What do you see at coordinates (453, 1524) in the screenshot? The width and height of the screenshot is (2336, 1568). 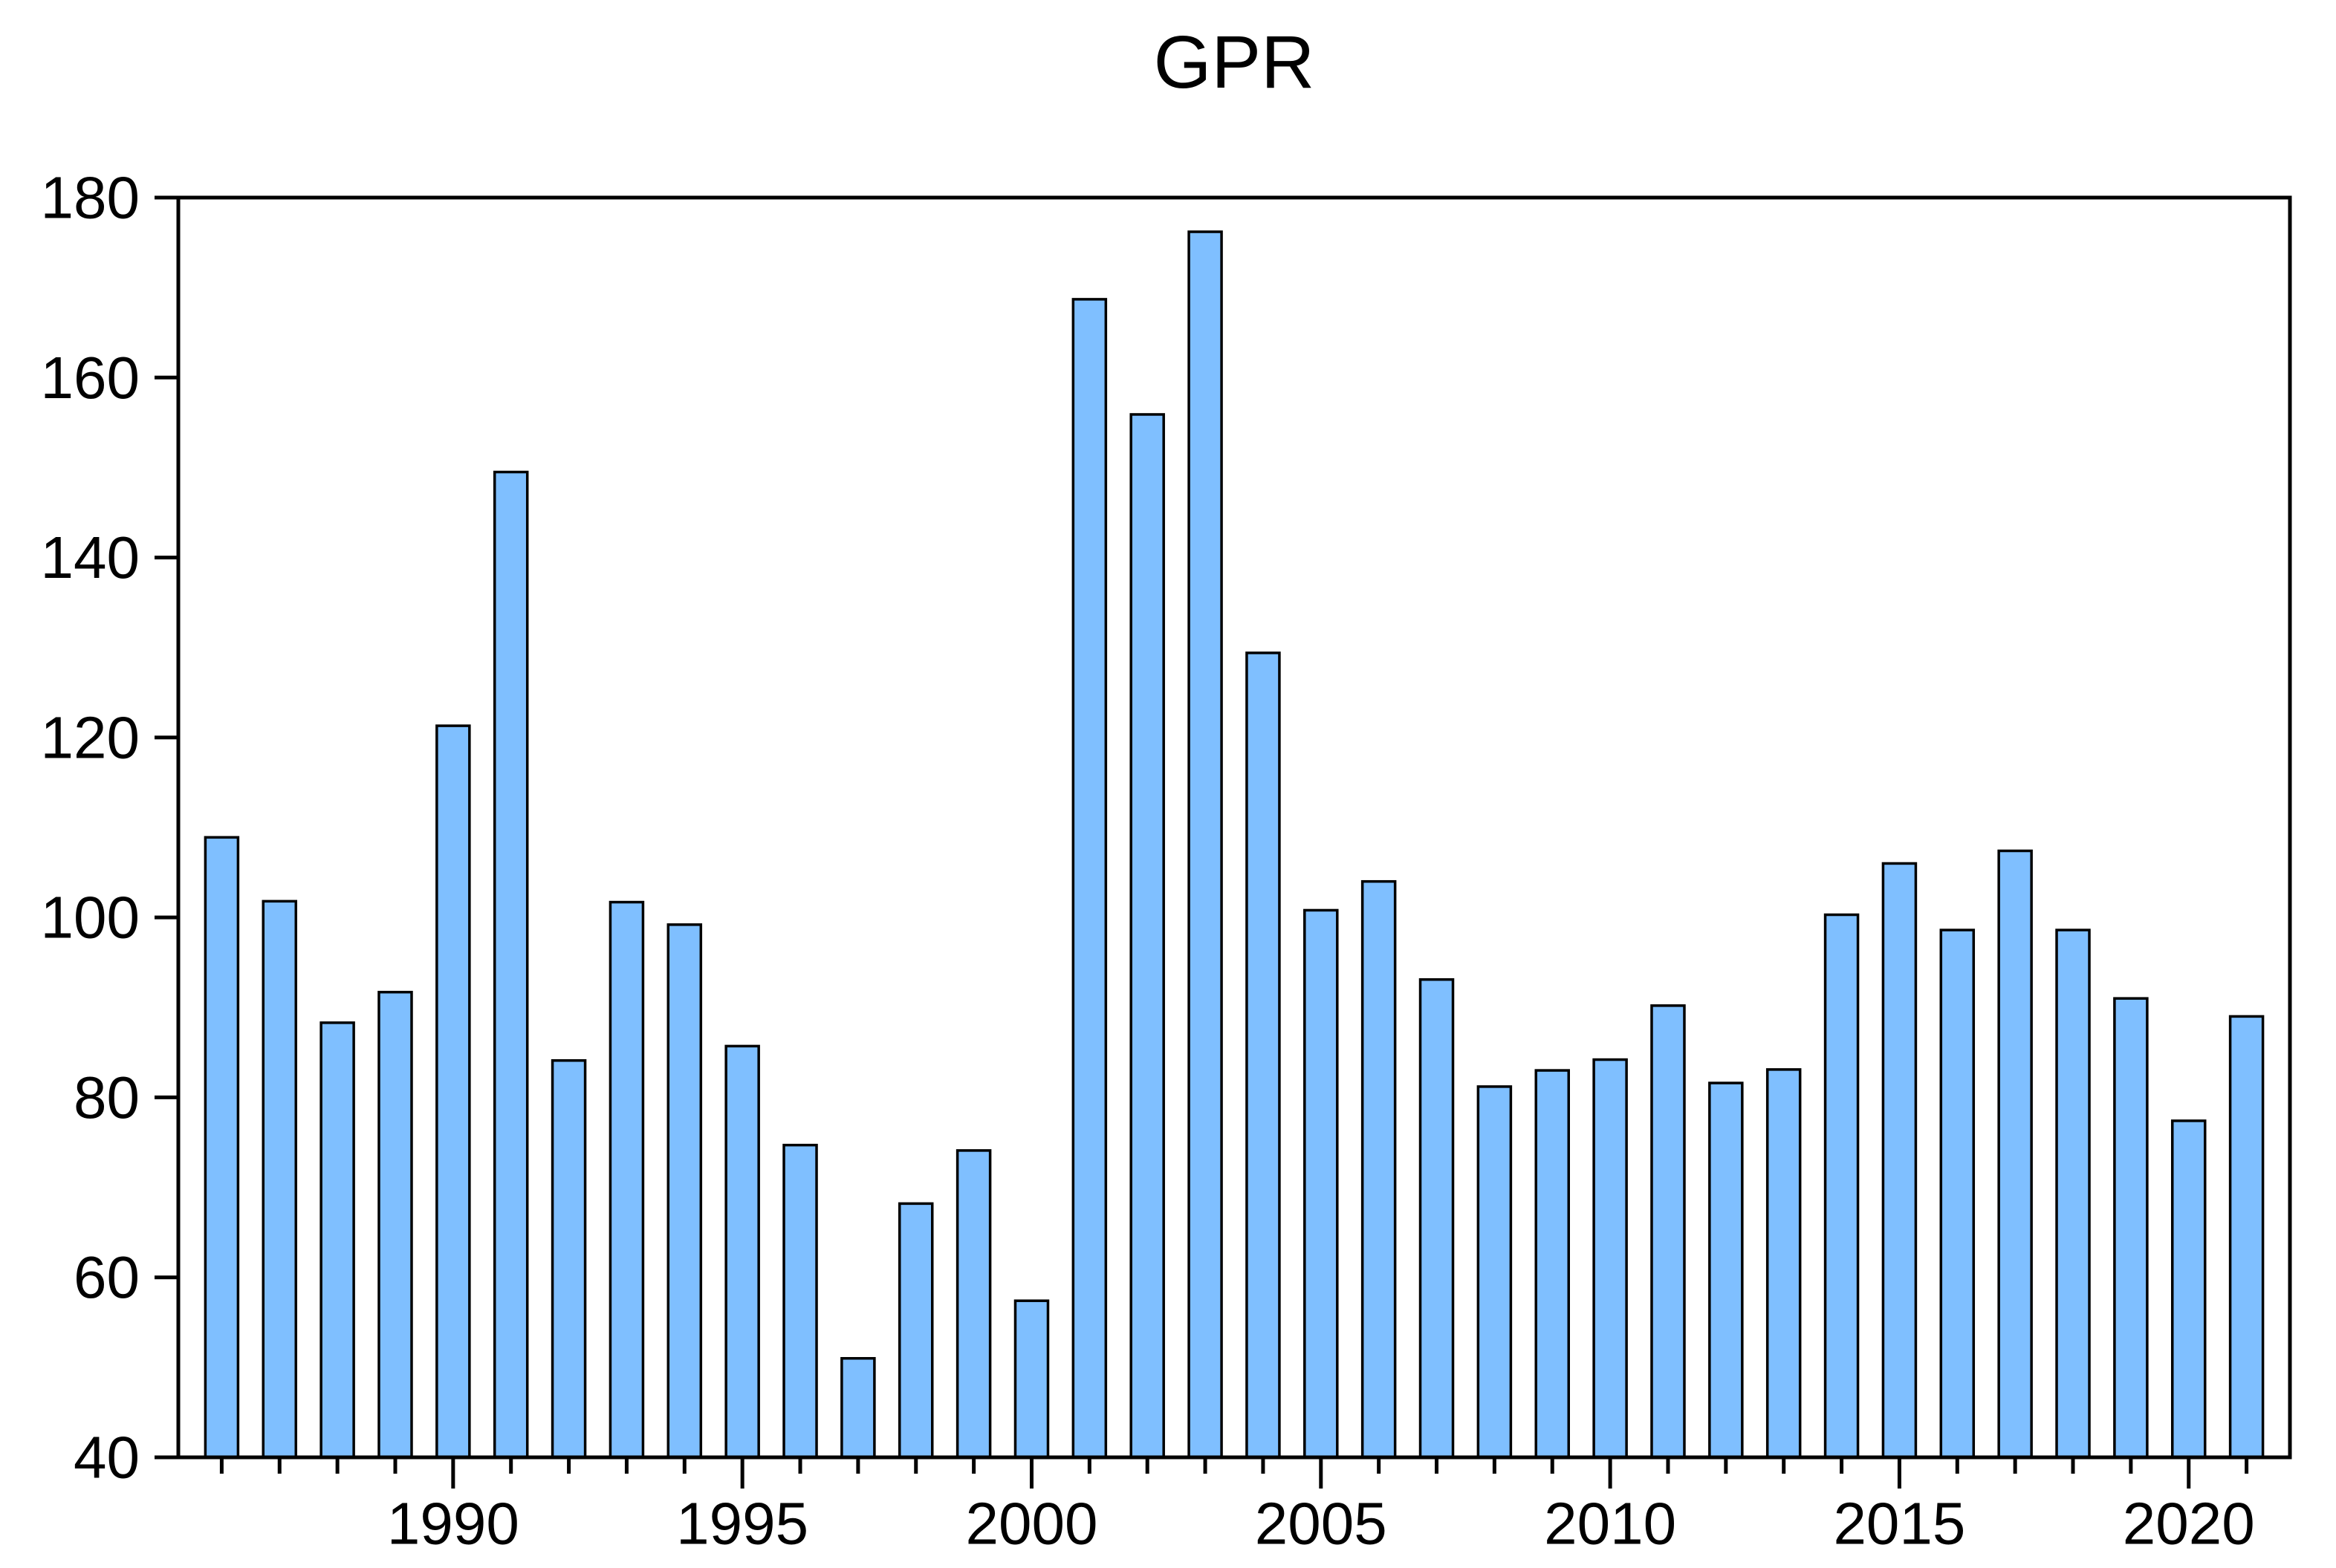 I see `x-tick-label-1990: 1990` at bounding box center [453, 1524].